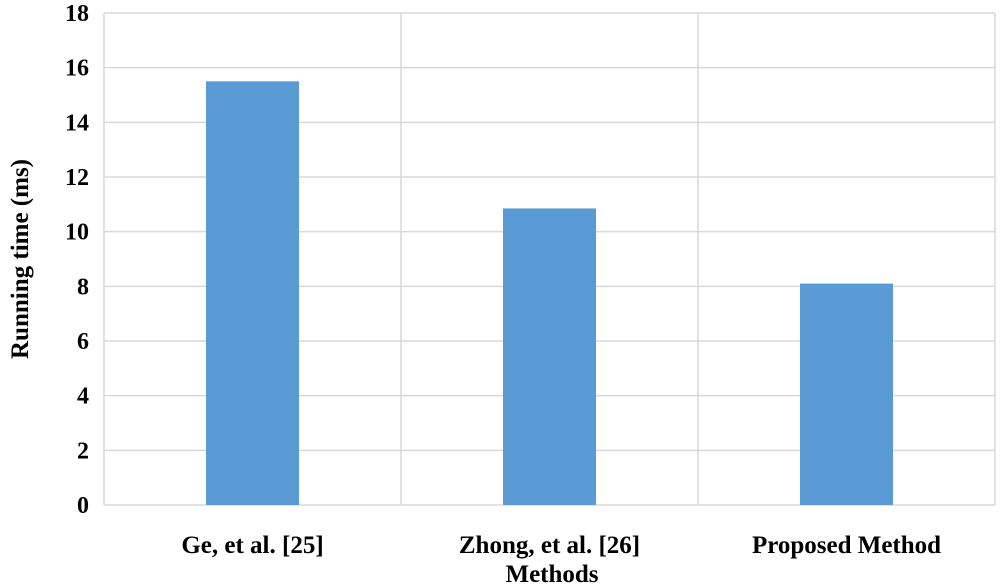 The image size is (1001, 588). What do you see at coordinates (77, 14) in the screenshot?
I see `y-tick-label: 18` at bounding box center [77, 14].